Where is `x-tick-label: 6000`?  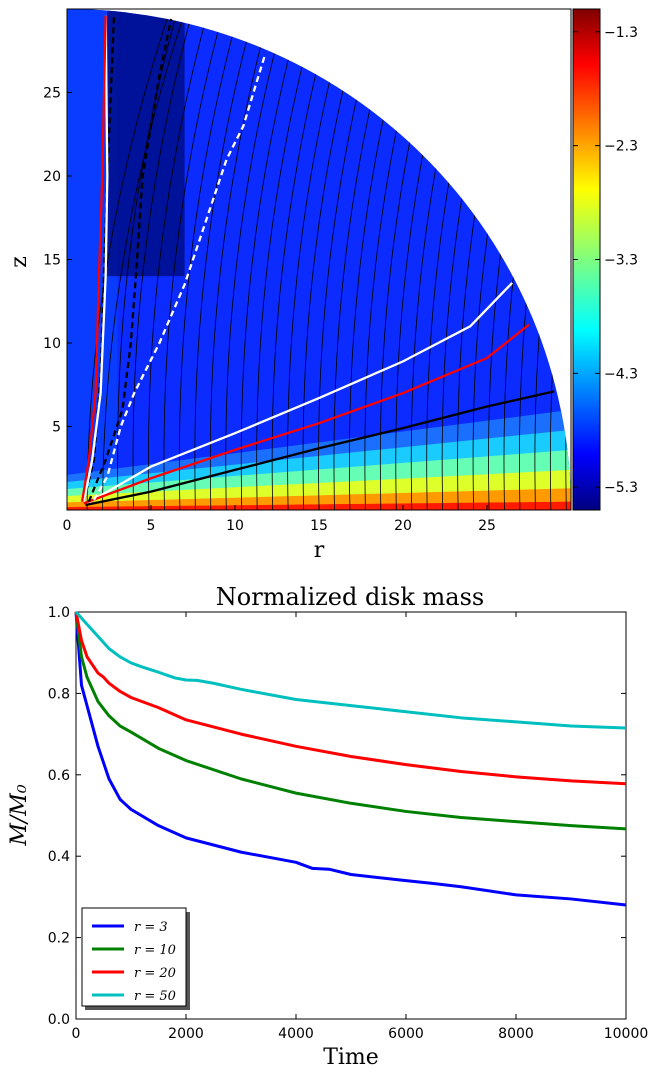 x-tick-label: 6000 is located at coordinates (406, 1034).